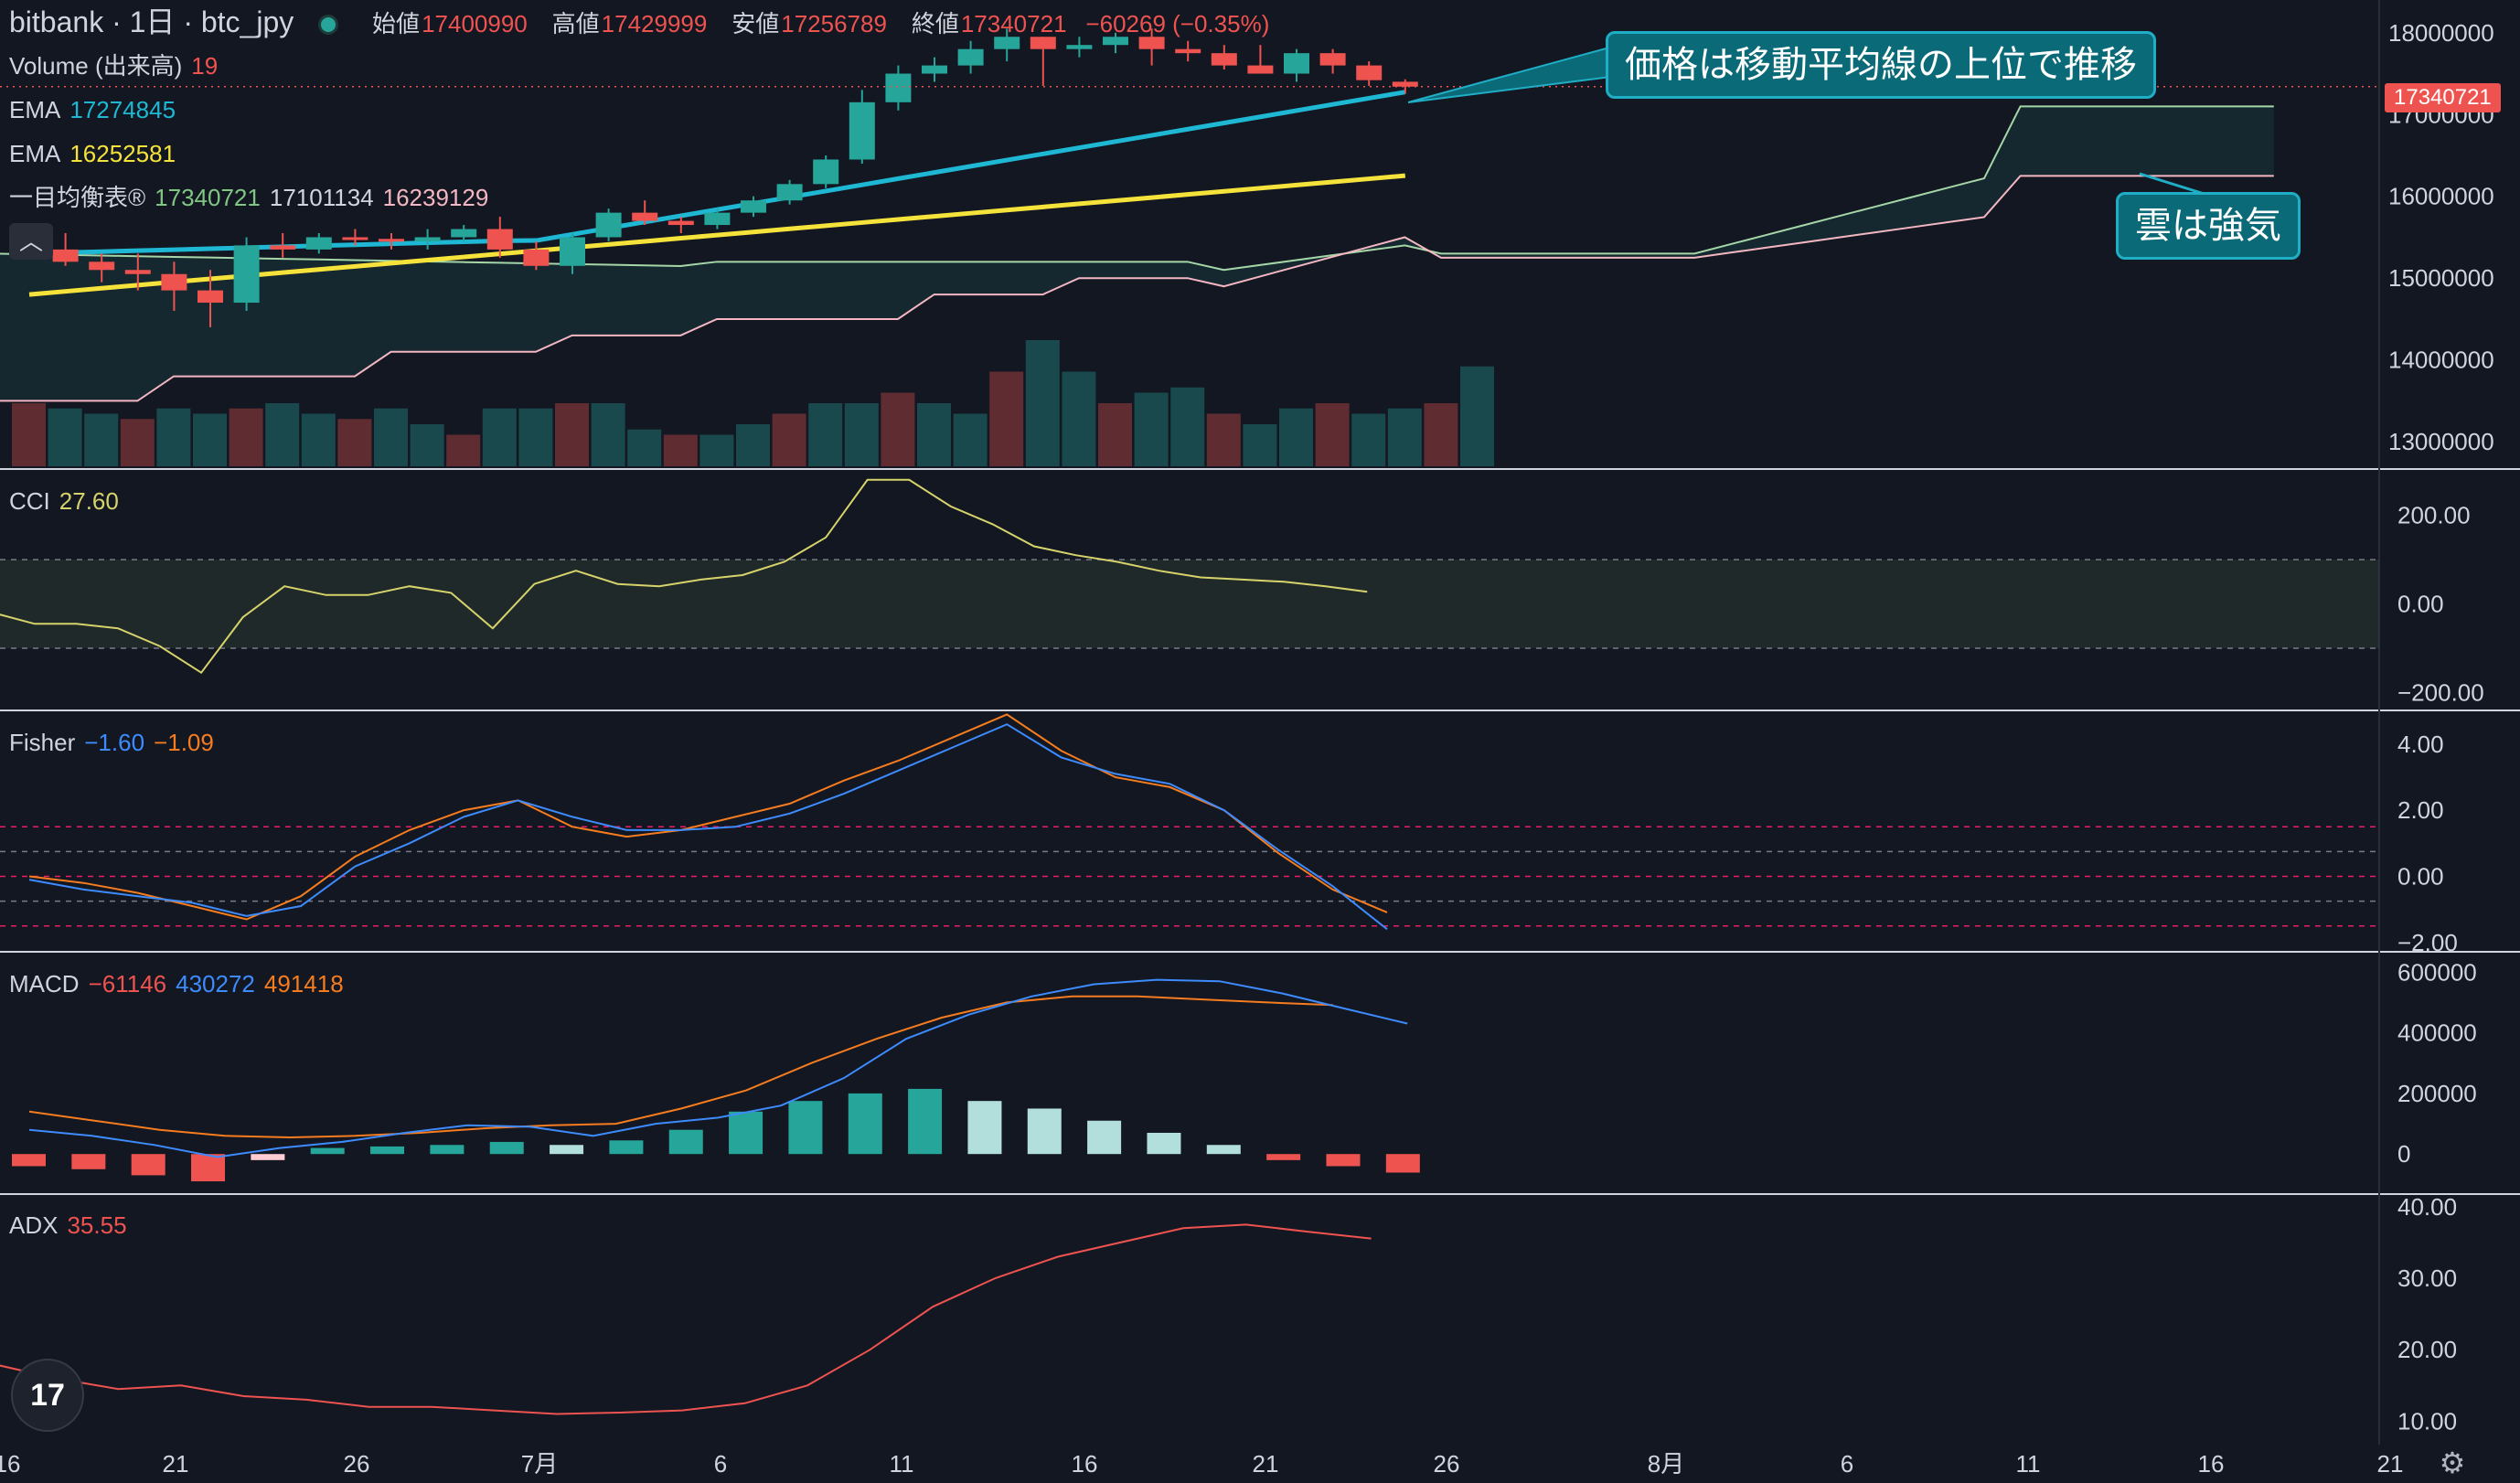  Describe the element at coordinates (902, 1464) in the screenshot. I see `date-tick-label: 11` at that location.